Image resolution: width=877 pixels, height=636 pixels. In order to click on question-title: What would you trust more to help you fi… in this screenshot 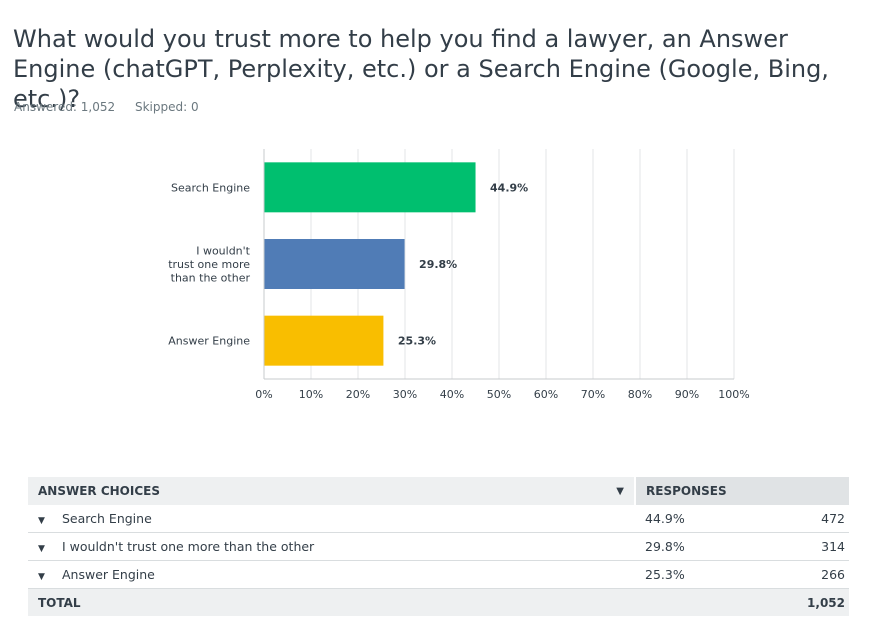, I will do `click(421, 69)`.